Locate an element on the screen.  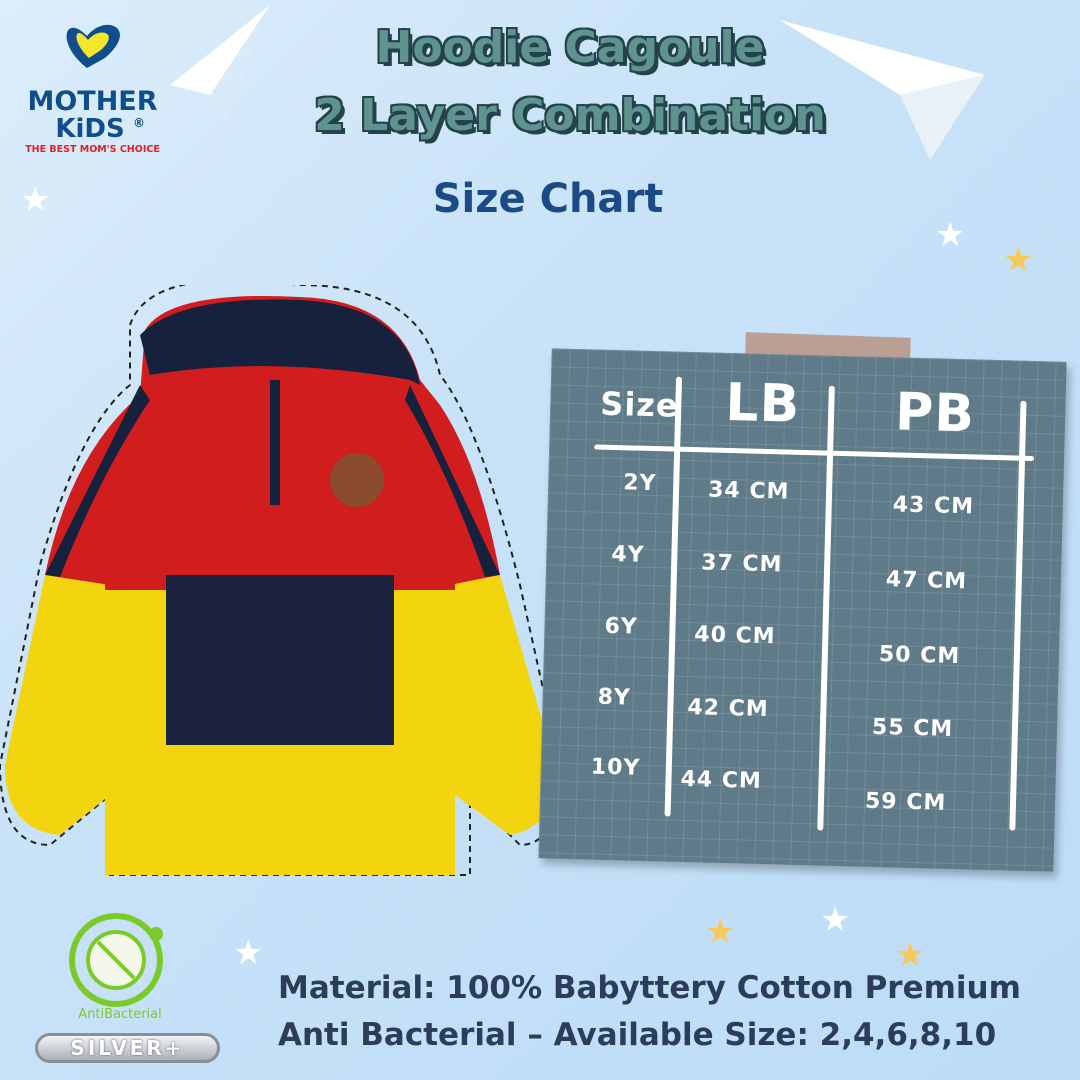
row-pb: 55 CM is located at coordinates (912, 728).